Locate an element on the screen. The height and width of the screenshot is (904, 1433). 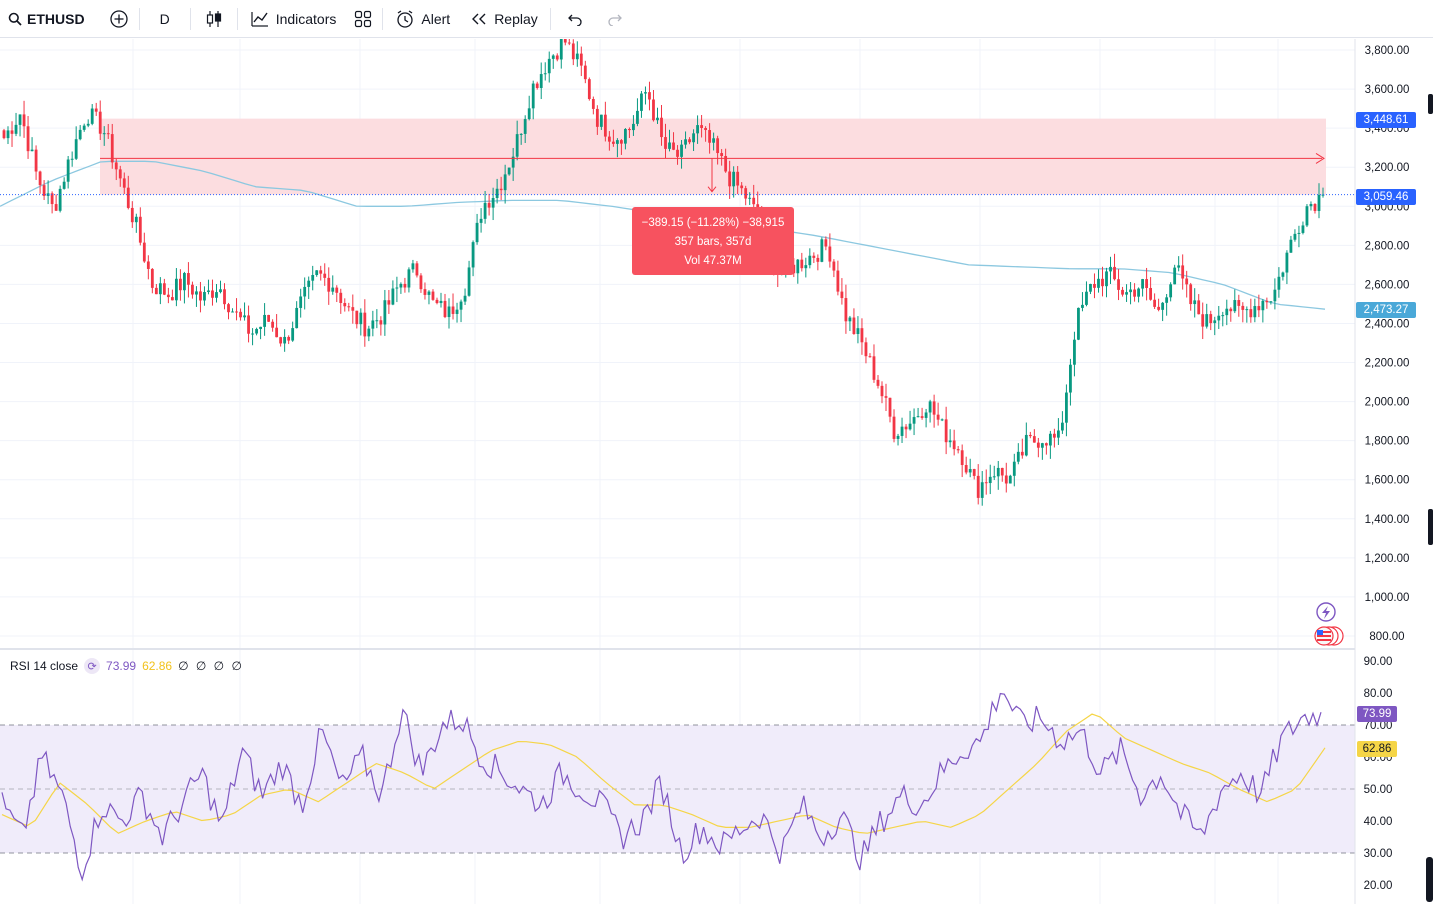
ma-price-tag: 2,473.27 is located at coordinates (1386, 310).